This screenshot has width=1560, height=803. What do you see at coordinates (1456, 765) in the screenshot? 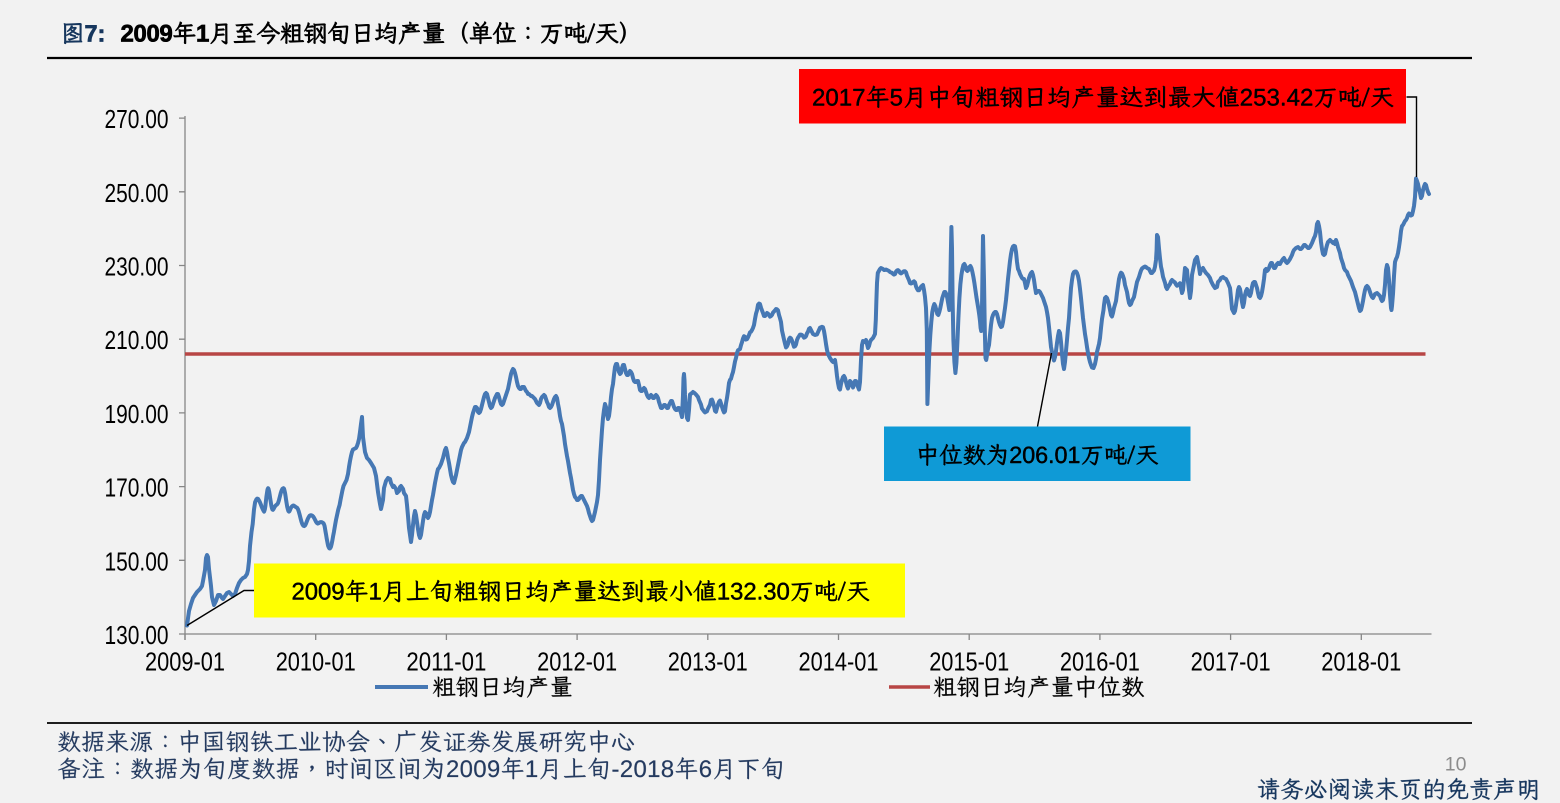
I see `svg-text: 10` at bounding box center [1456, 765].